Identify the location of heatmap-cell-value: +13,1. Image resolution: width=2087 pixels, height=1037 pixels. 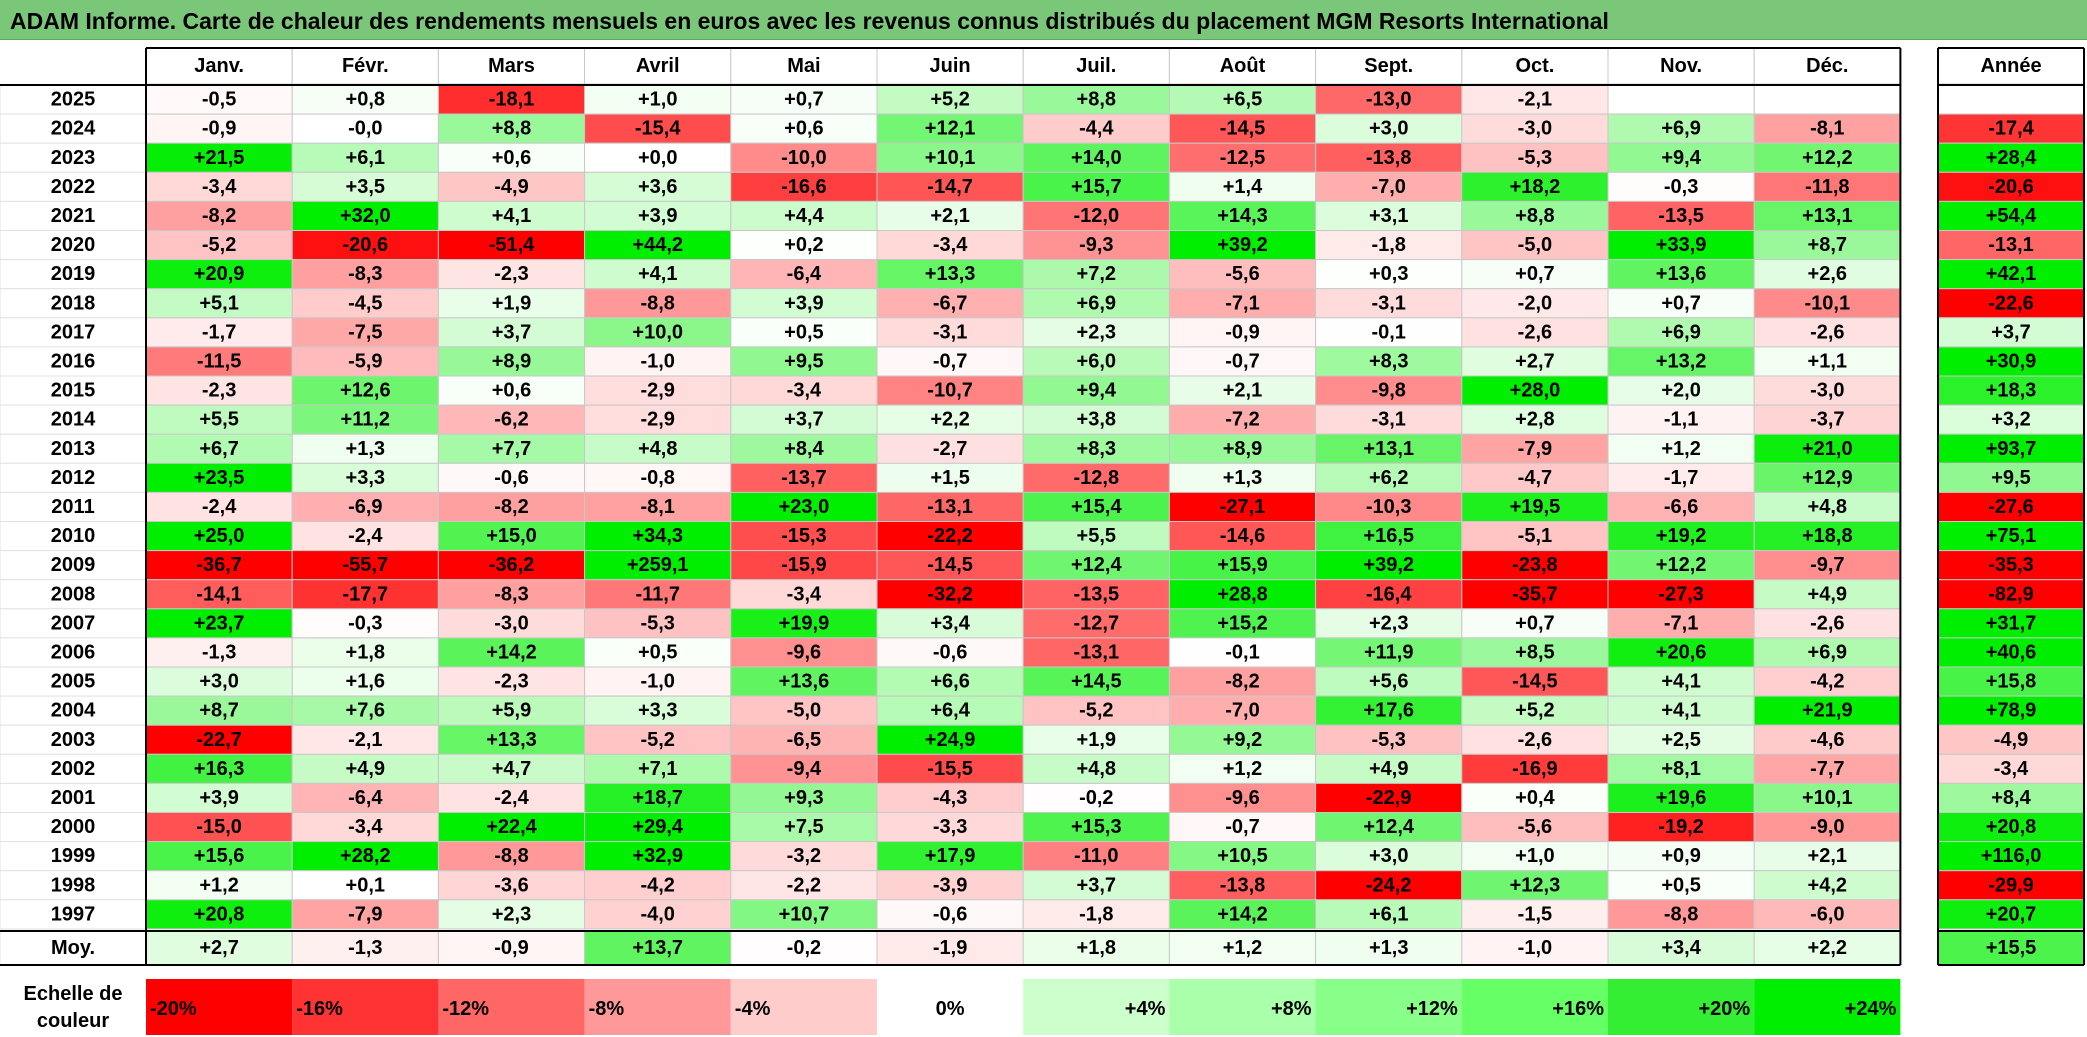
(1827, 216).